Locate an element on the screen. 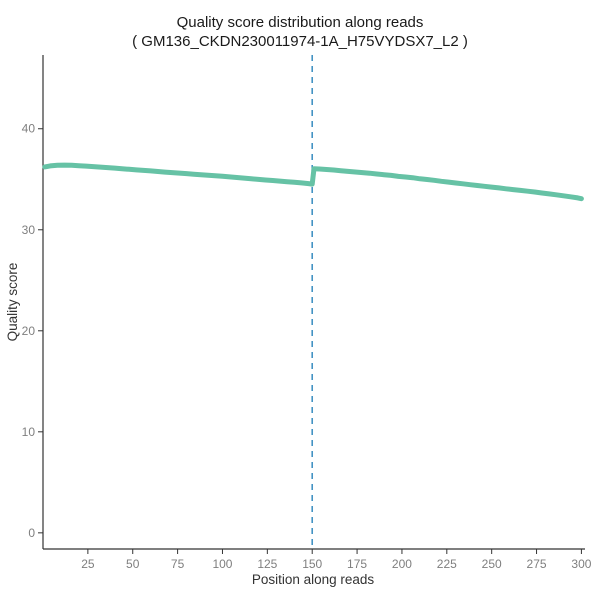 The height and width of the screenshot is (600, 600). x-tick-label: 200 is located at coordinates (402, 564).